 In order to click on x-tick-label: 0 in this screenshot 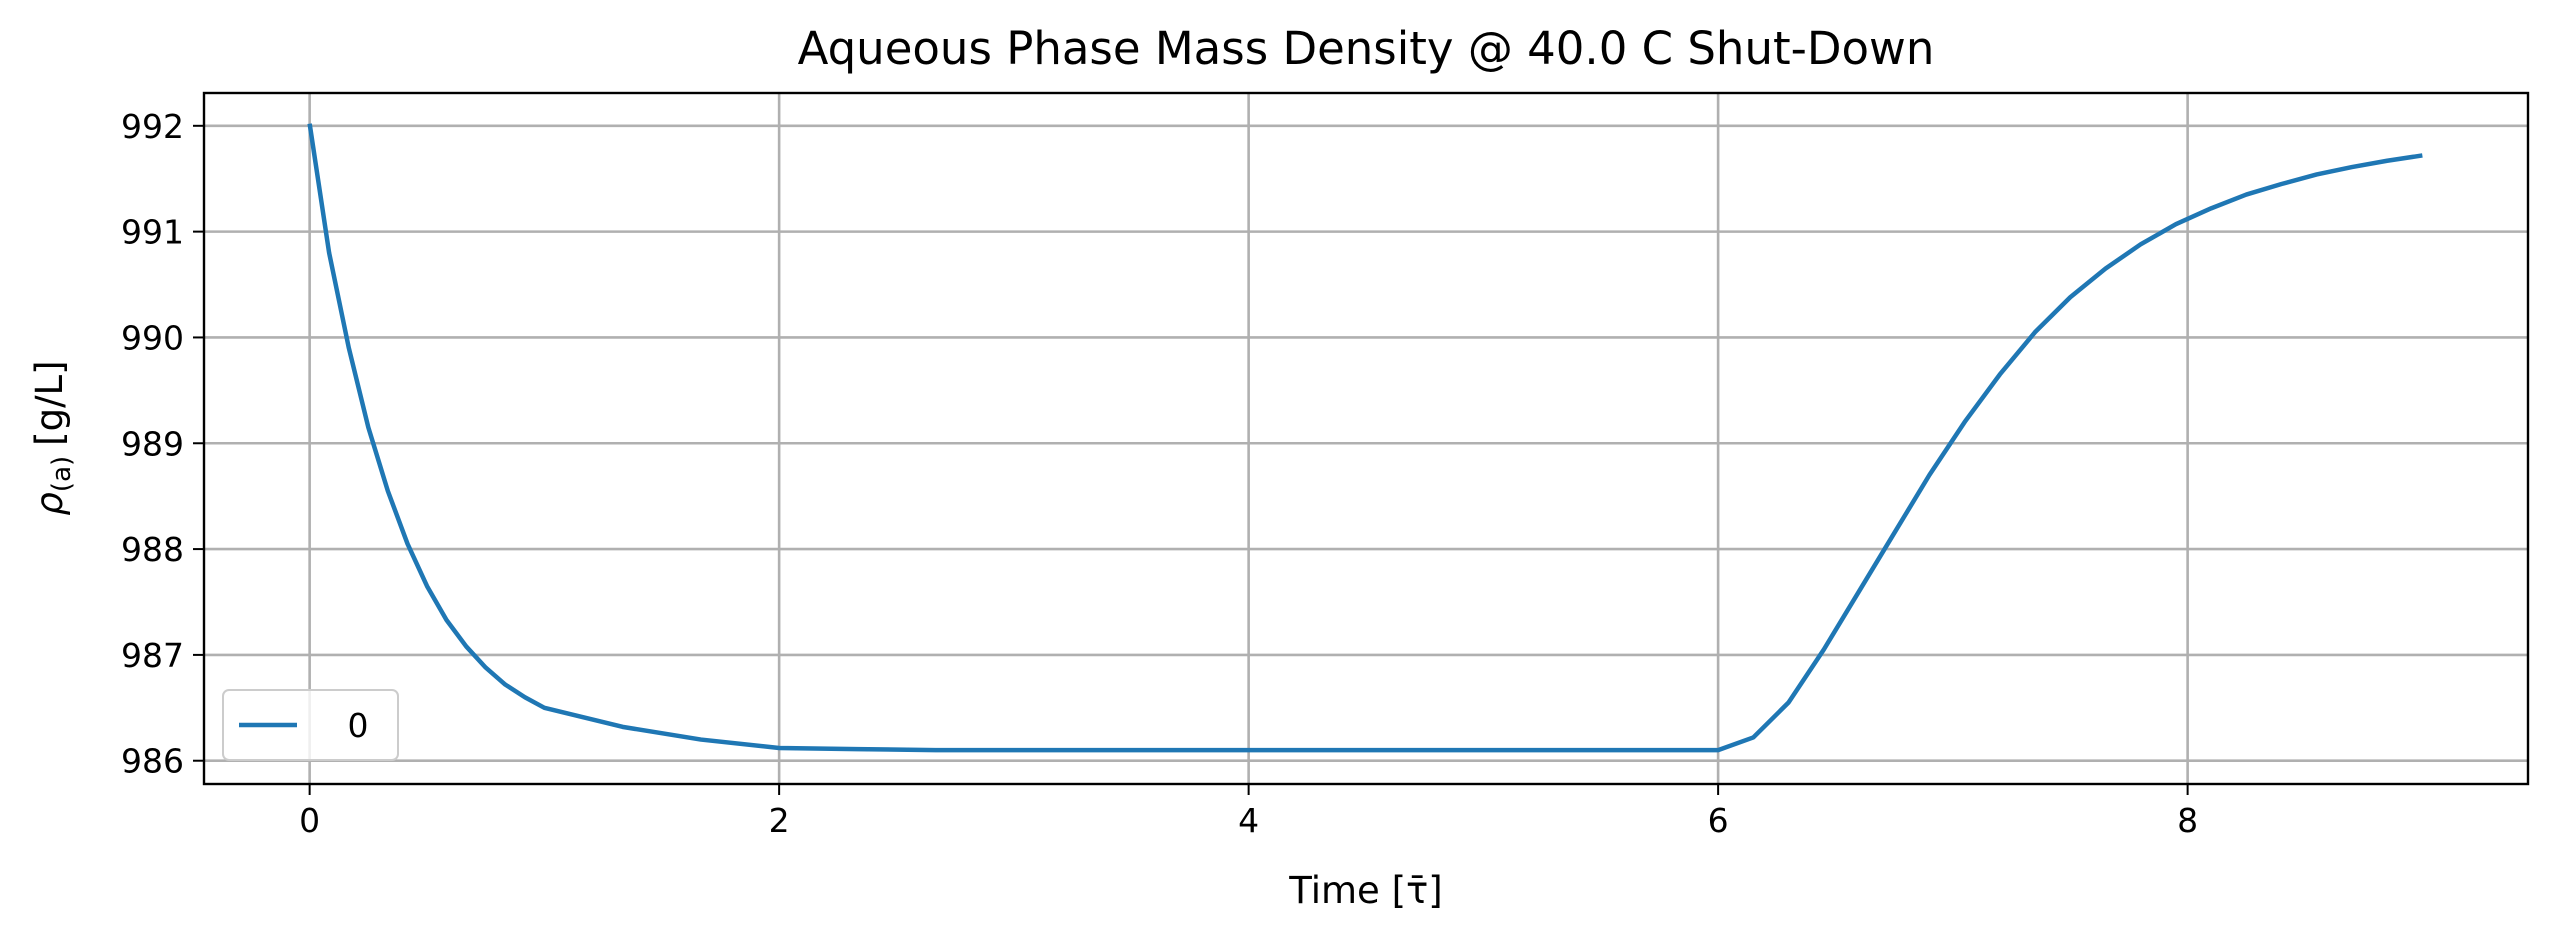, I will do `click(309, 820)`.